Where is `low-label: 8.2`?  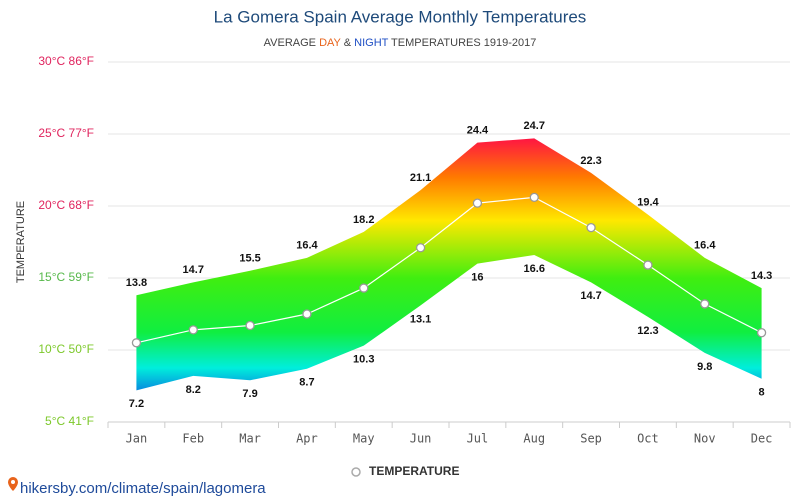 low-label: 8.2 is located at coordinates (193, 390).